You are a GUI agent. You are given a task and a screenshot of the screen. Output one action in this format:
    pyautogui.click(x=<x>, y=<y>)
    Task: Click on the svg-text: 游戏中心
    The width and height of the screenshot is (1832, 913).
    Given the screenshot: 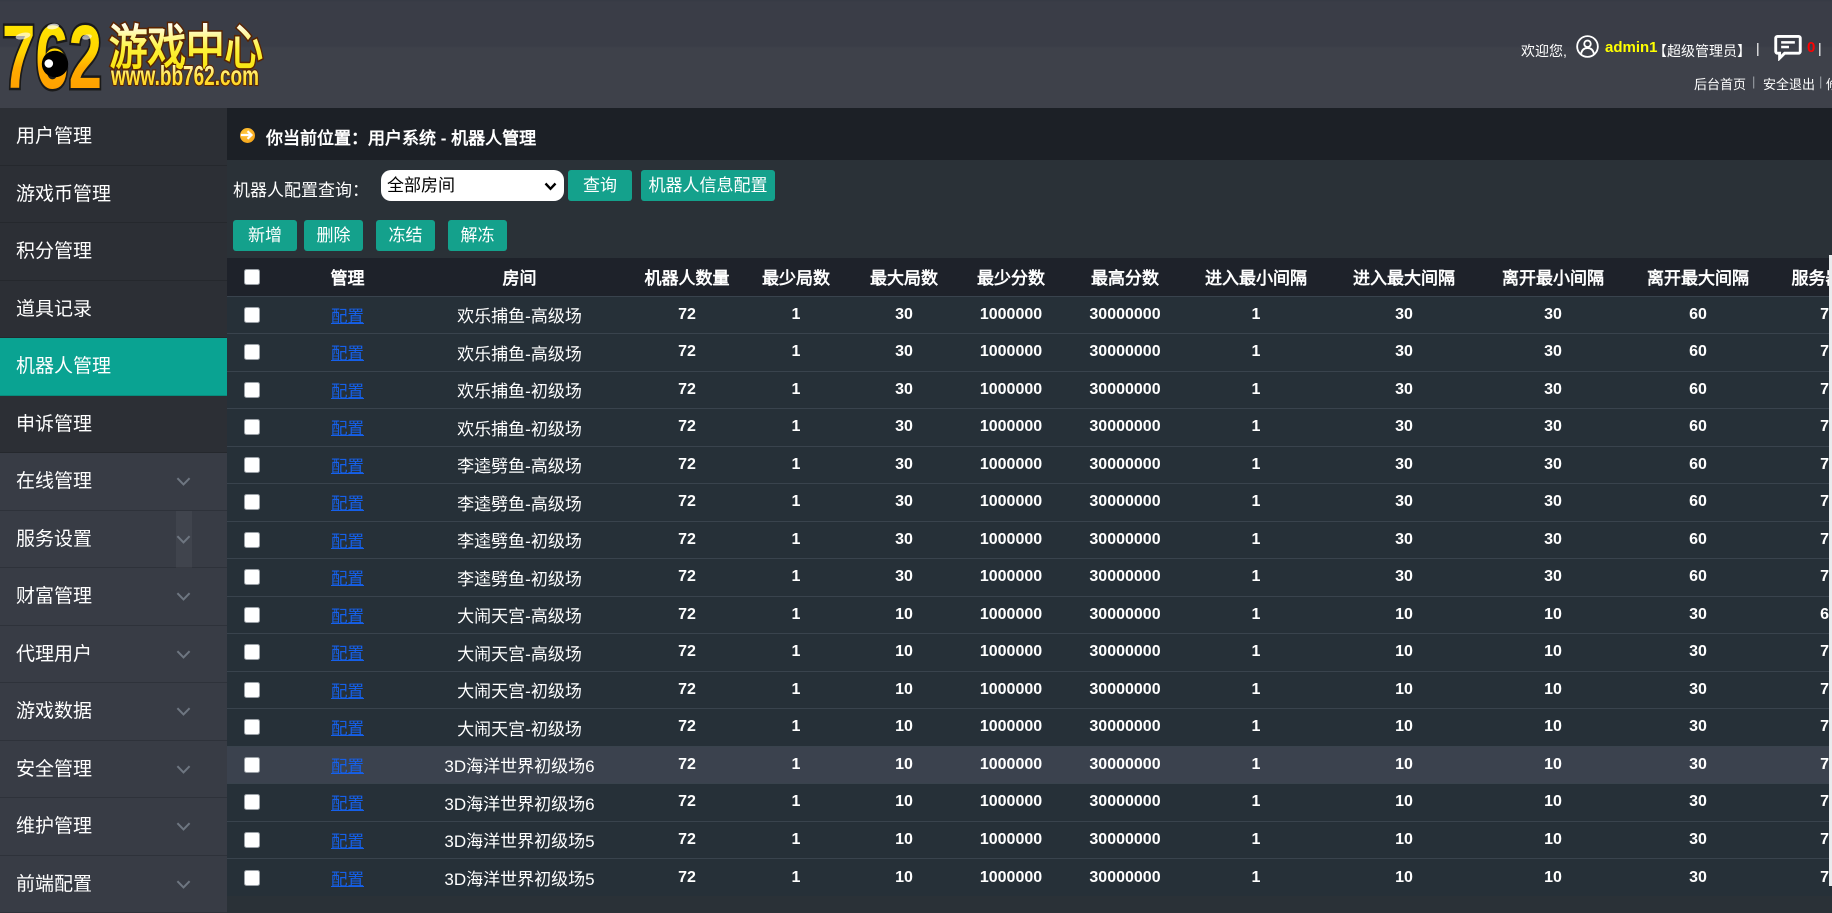 What is the action you would take?
    pyautogui.click(x=186, y=48)
    